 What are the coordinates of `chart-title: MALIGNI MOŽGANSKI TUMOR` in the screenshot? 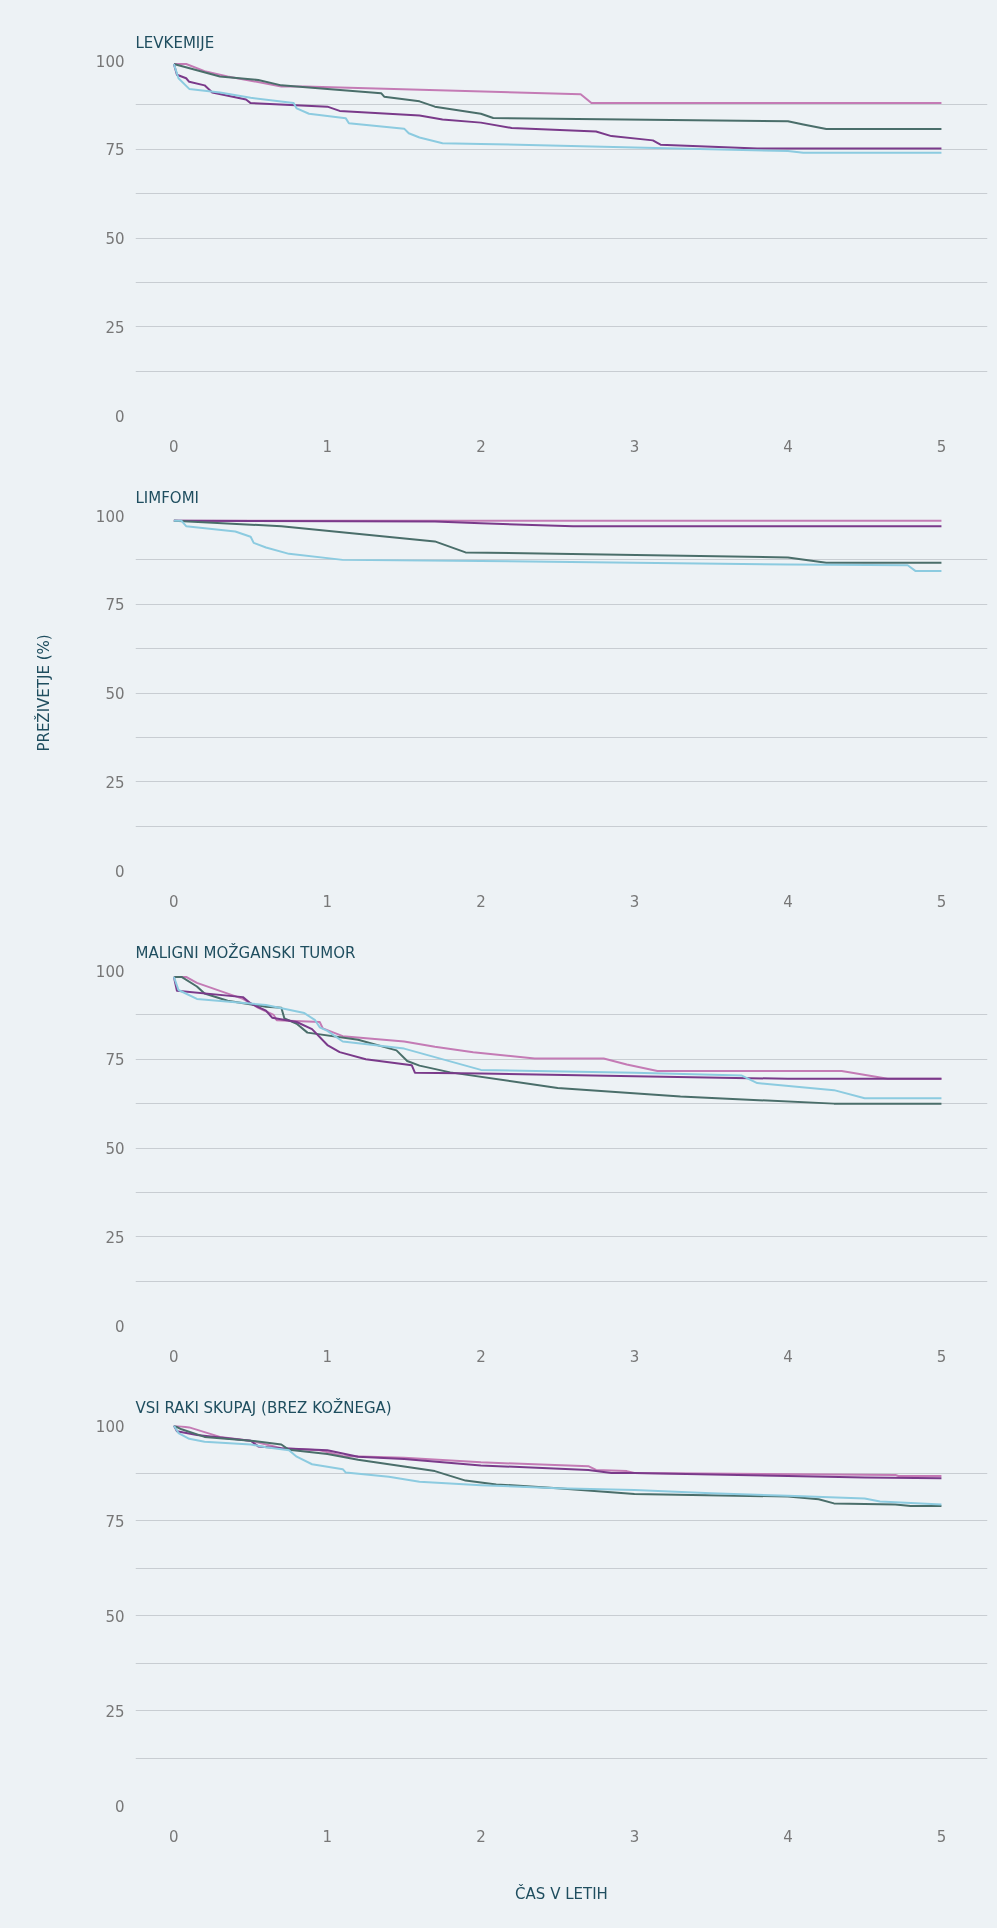 It's located at (245, 952).